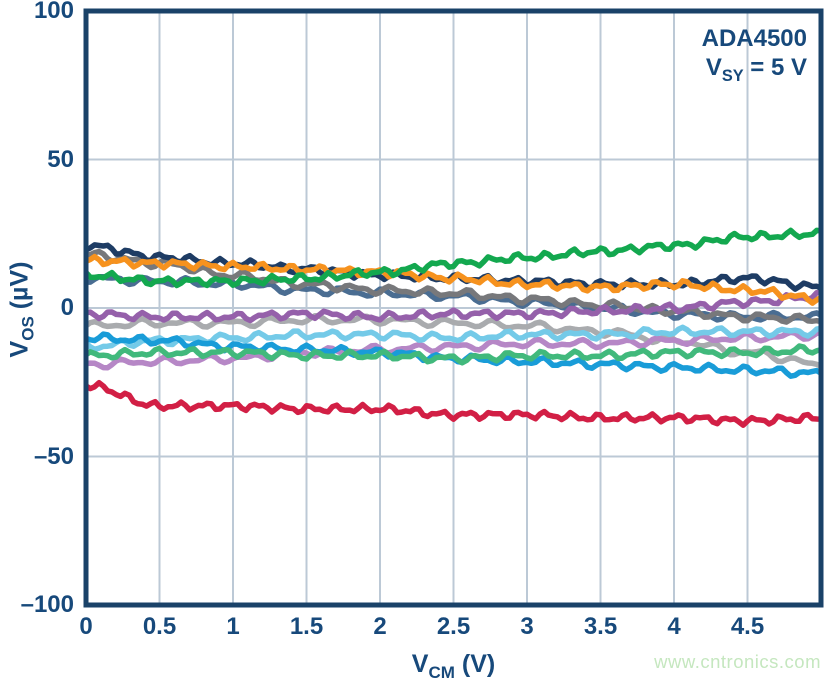 The height and width of the screenshot is (691, 835). I want to click on x-tick-label: 4.5, so click(747, 626).